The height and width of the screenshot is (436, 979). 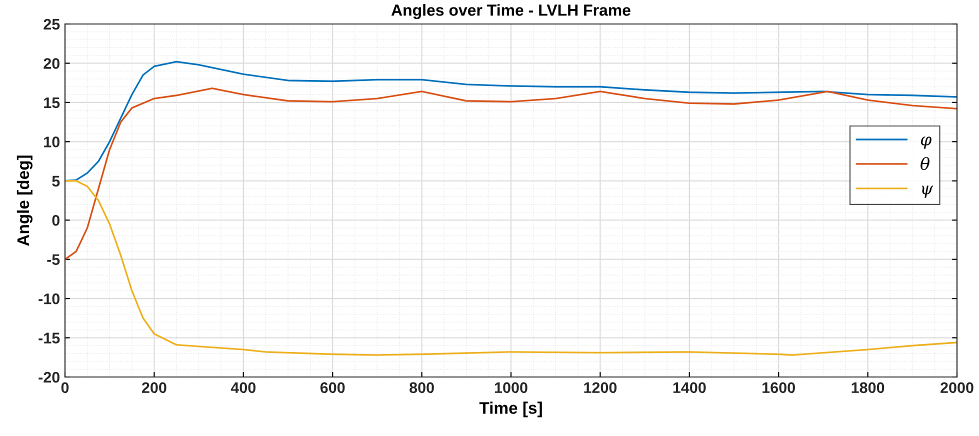 What do you see at coordinates (925, 163) in the screenshot?
I see `legend-label: θ` at bounding box center [925, 163].